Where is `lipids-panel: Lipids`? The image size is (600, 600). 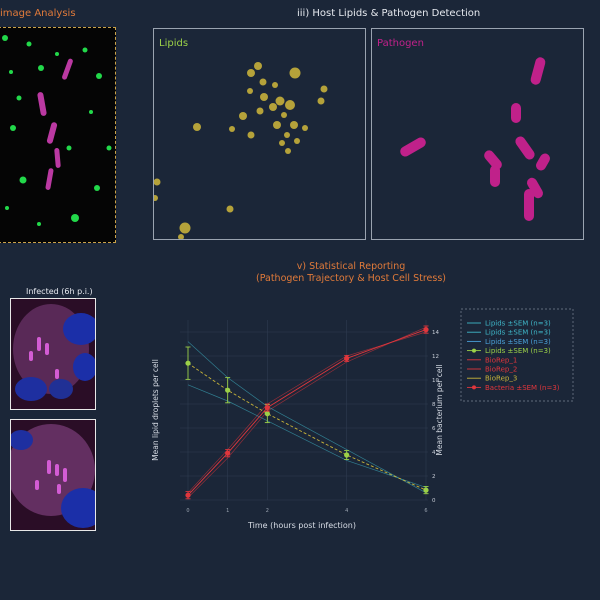
lipids-panel: Lipids is located at coordinates (259, 134).